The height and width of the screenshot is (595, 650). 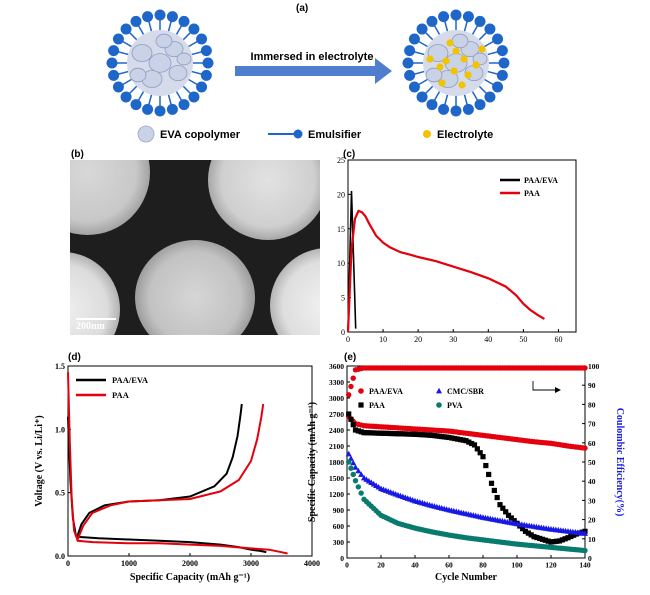 What do you see at coordinates (592, 500) in the screenshot?
I see `y2-tick-label: 30` at bounding box center [592, 500].